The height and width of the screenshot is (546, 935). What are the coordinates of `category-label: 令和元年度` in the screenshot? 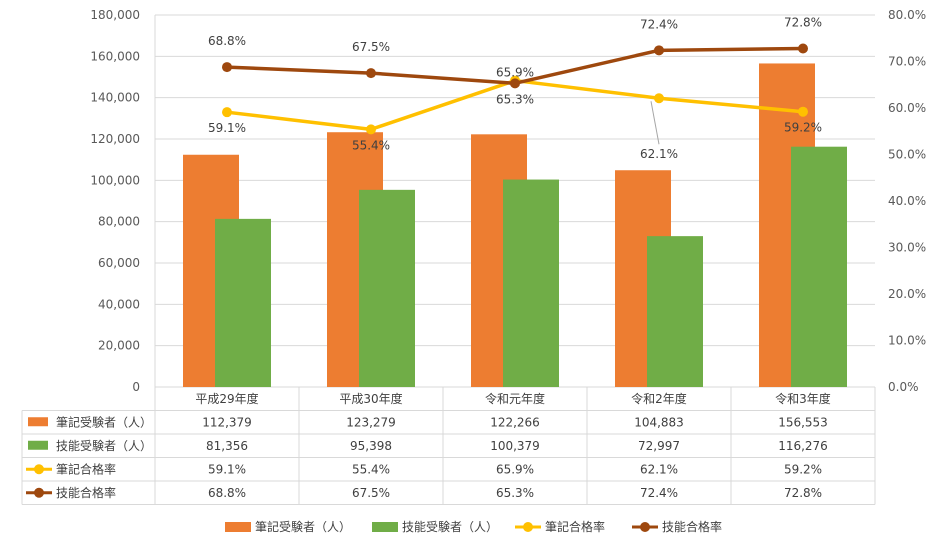 It's located at (515, 398).